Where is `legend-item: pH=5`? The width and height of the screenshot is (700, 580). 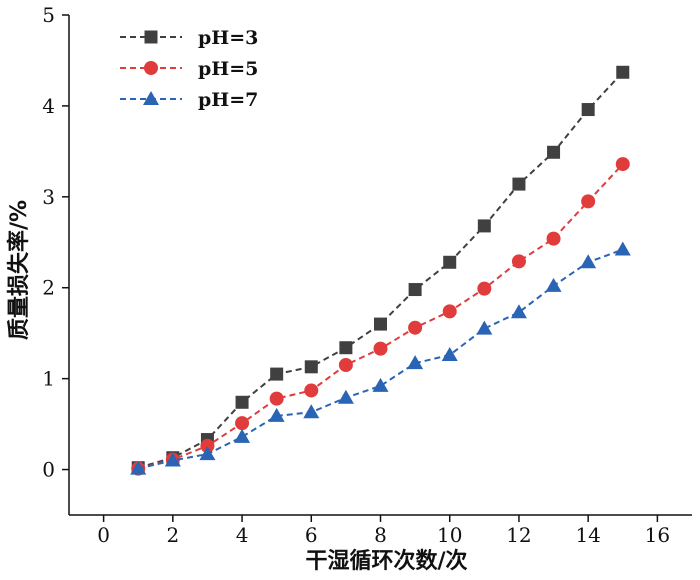 legend-item: pH=5 is located at coordinates (189, 69).